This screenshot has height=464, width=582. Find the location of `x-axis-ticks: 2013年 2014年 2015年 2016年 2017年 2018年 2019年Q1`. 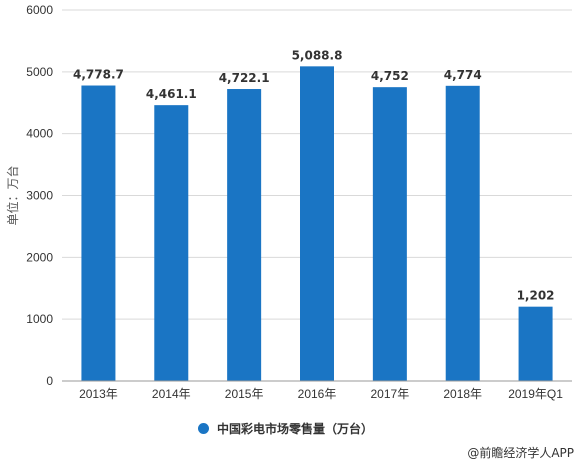

x-axis-ticks: 2013年 2014年 2015年 2016年 2017年 2018年 2019年Q1 is located at coordinates (321, 394).